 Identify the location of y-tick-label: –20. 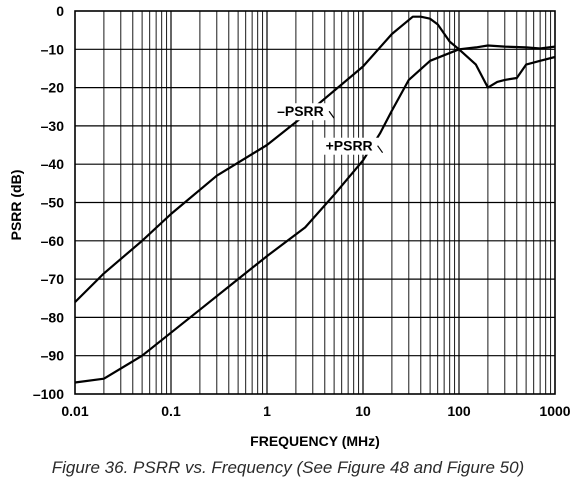
(53, 88).